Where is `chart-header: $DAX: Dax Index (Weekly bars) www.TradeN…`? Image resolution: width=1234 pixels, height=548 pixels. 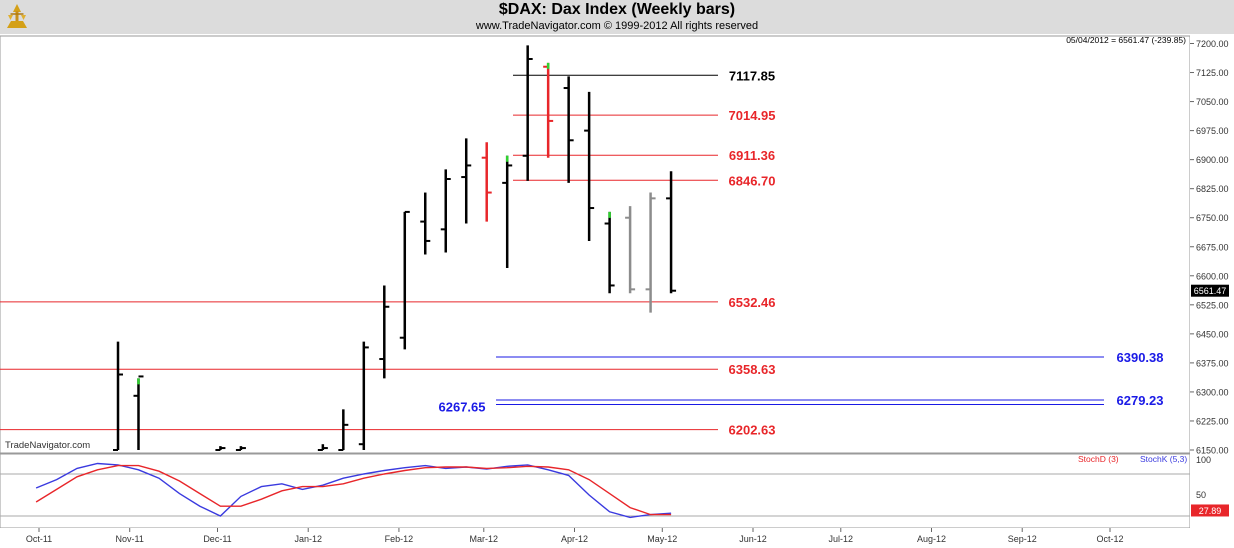 chart-header: $DAX: Dax Index (Weekly bars) www.TradeN… is located at coordinates (617, 17).